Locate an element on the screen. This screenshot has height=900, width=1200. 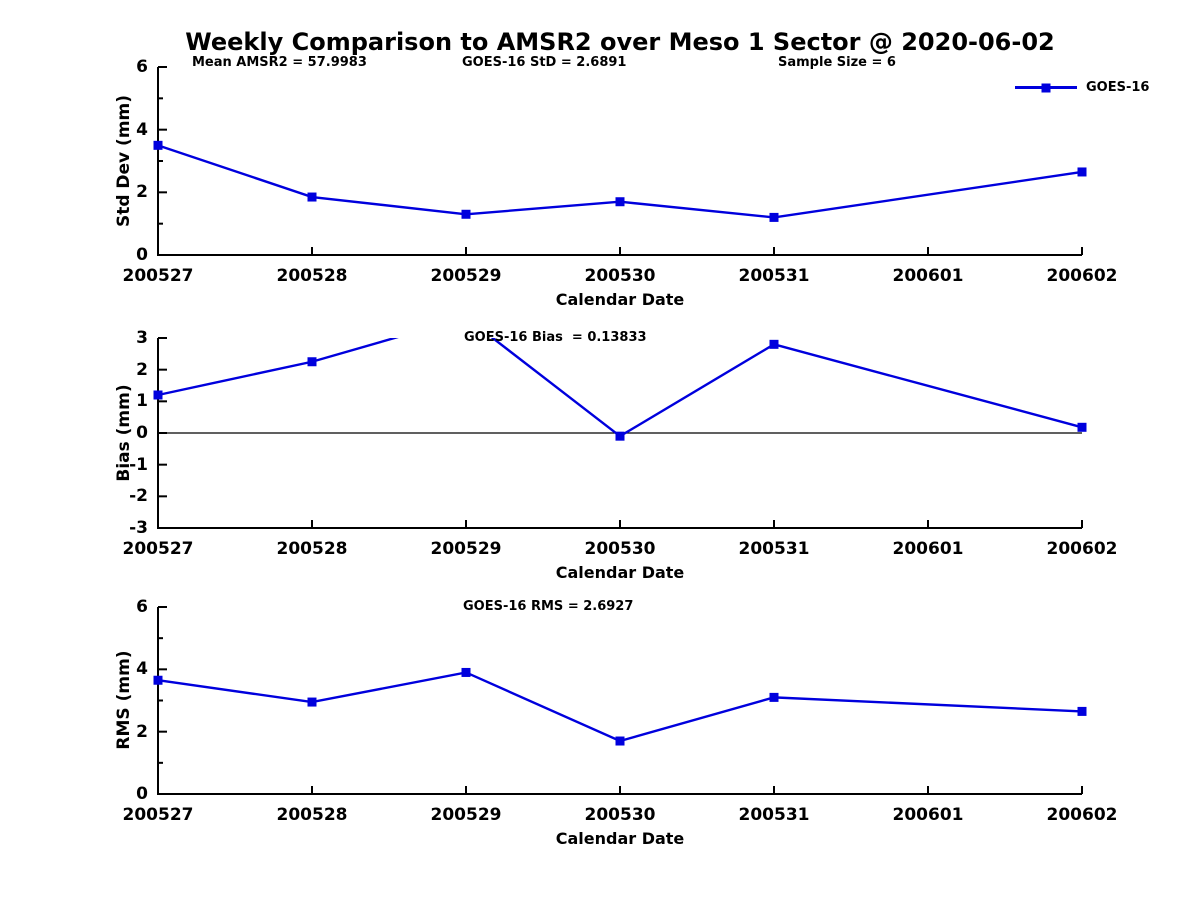
y-axis-label-std-dev: Std Dev (mm) is located at coordinates (124, 161).